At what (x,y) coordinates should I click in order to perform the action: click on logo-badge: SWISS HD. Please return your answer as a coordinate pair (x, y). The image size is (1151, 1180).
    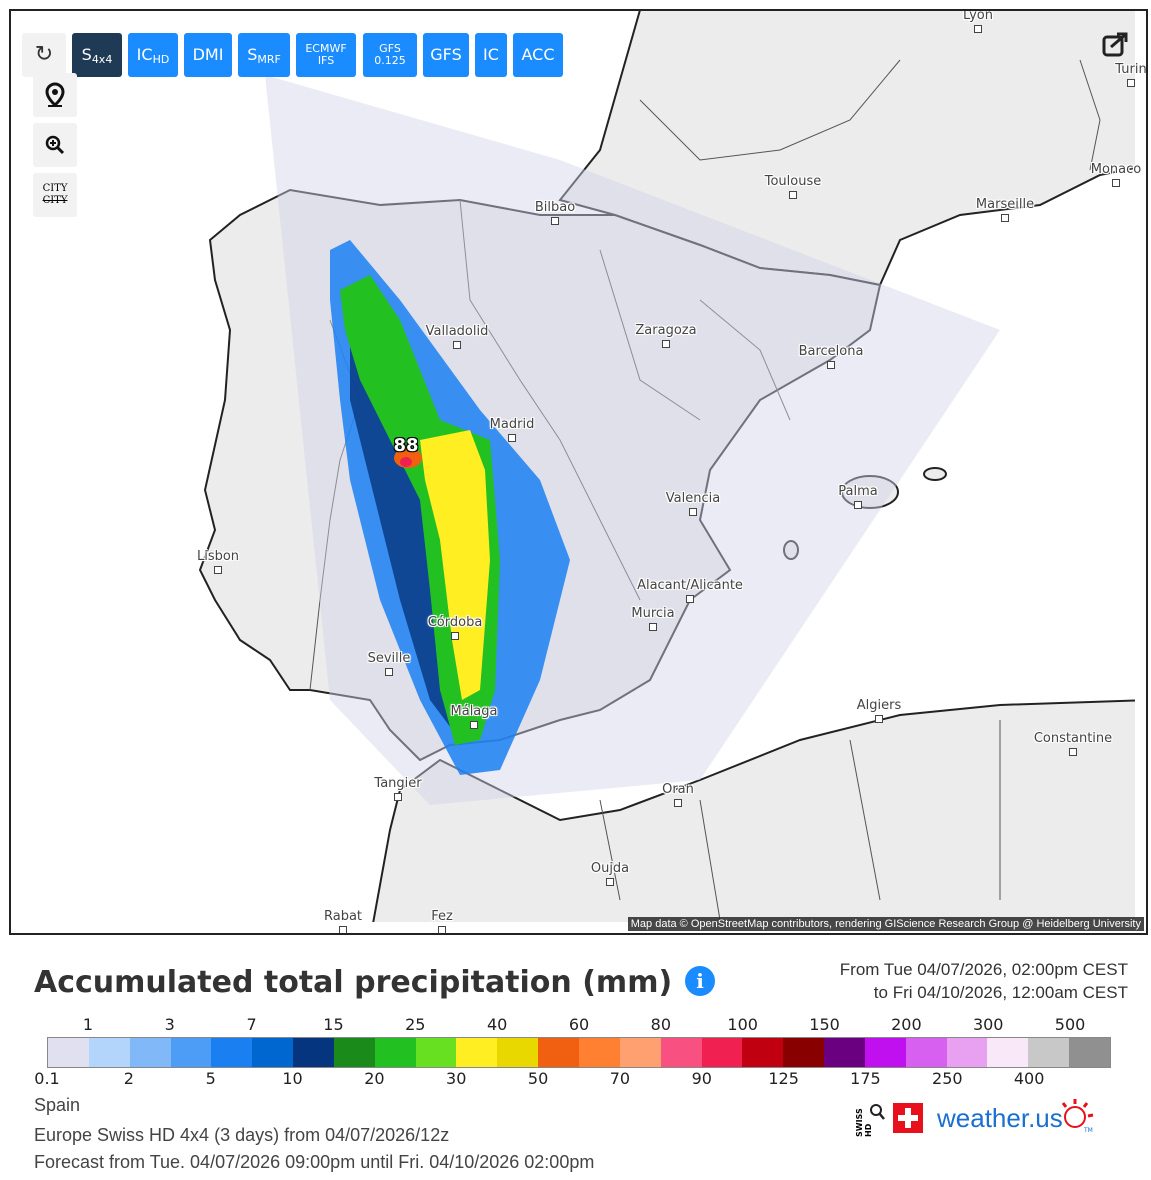
    Looking at the image, I should click on (890, 1120).